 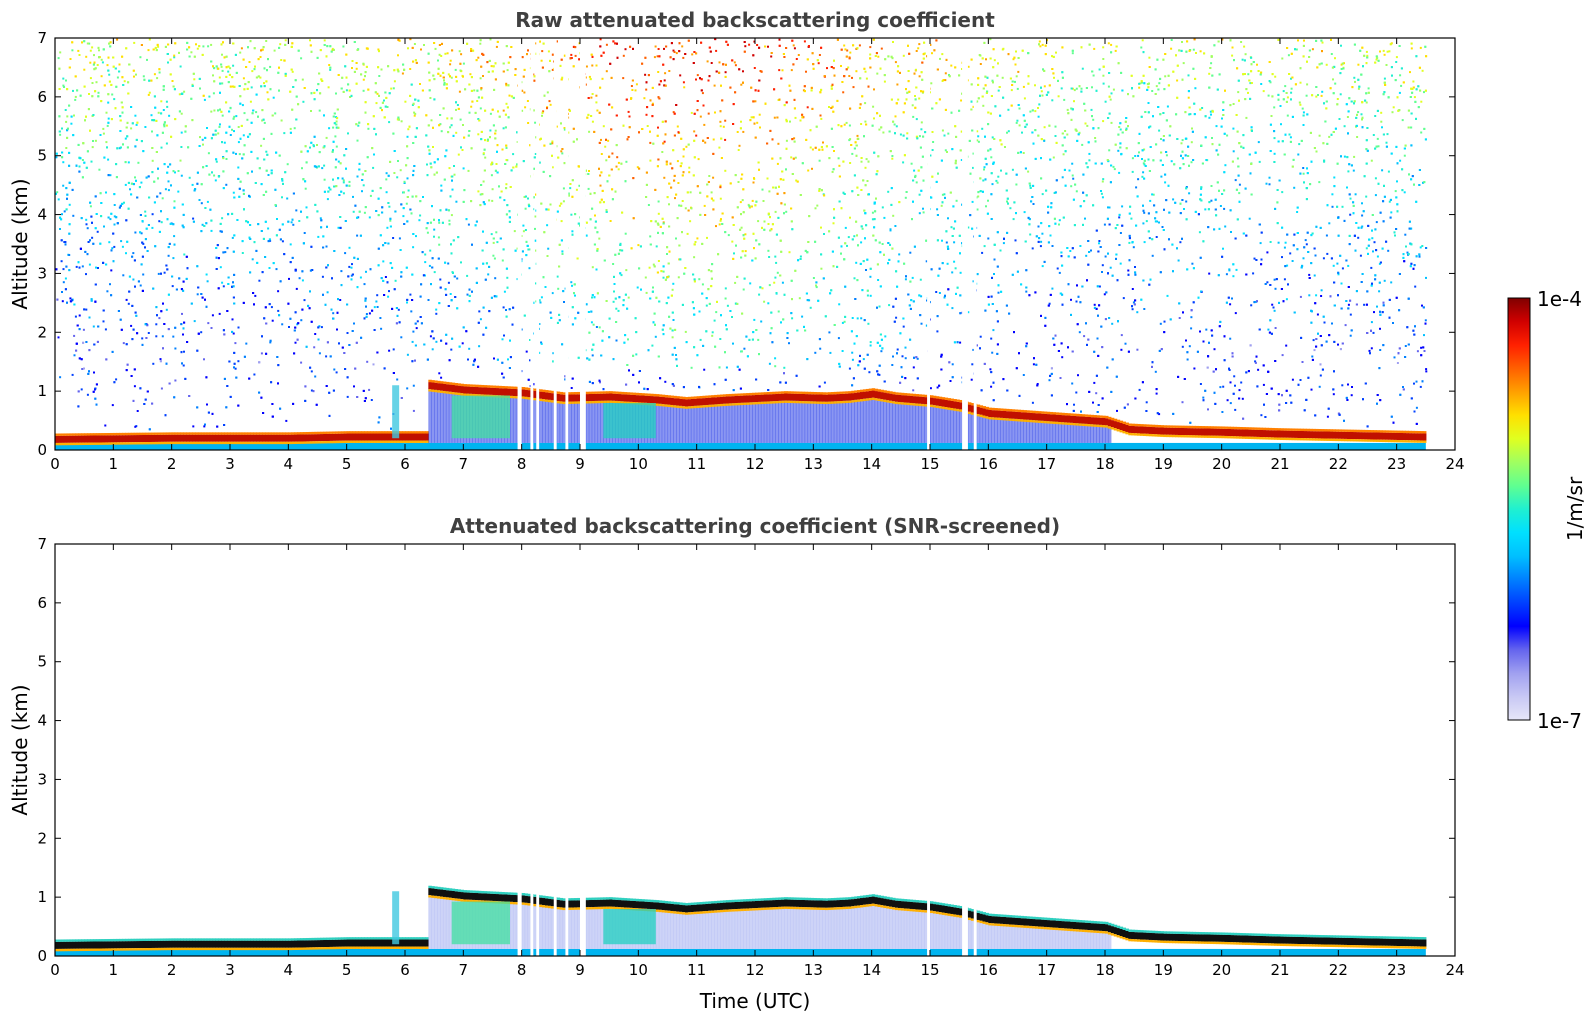 I want to click on panel-raw-ylabel: Altitude (km), so click(x=20, y=243).